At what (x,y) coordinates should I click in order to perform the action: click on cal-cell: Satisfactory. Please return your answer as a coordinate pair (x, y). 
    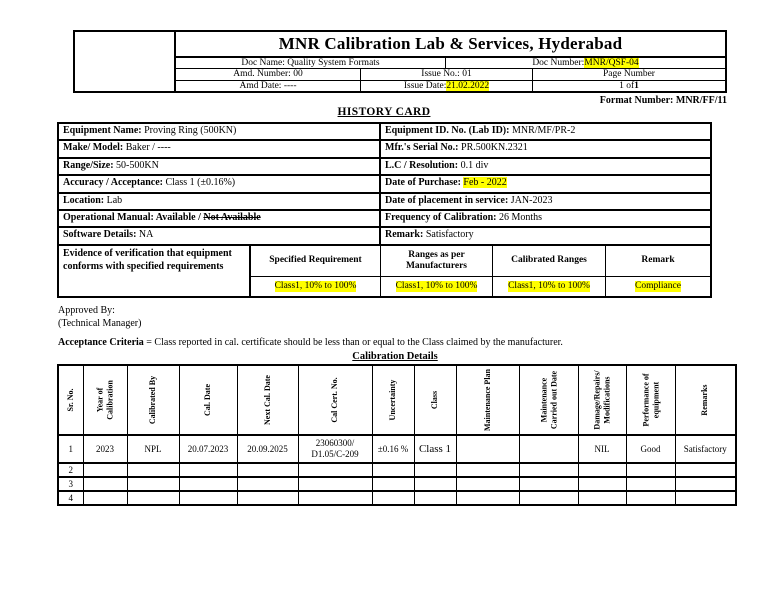
    Looking at the image, I should click on (705, 449).